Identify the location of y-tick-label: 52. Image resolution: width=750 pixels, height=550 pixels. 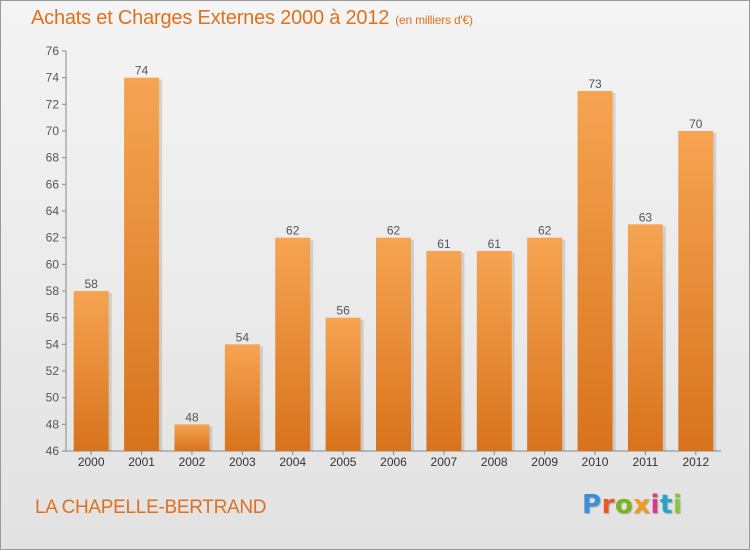
(53, 371).